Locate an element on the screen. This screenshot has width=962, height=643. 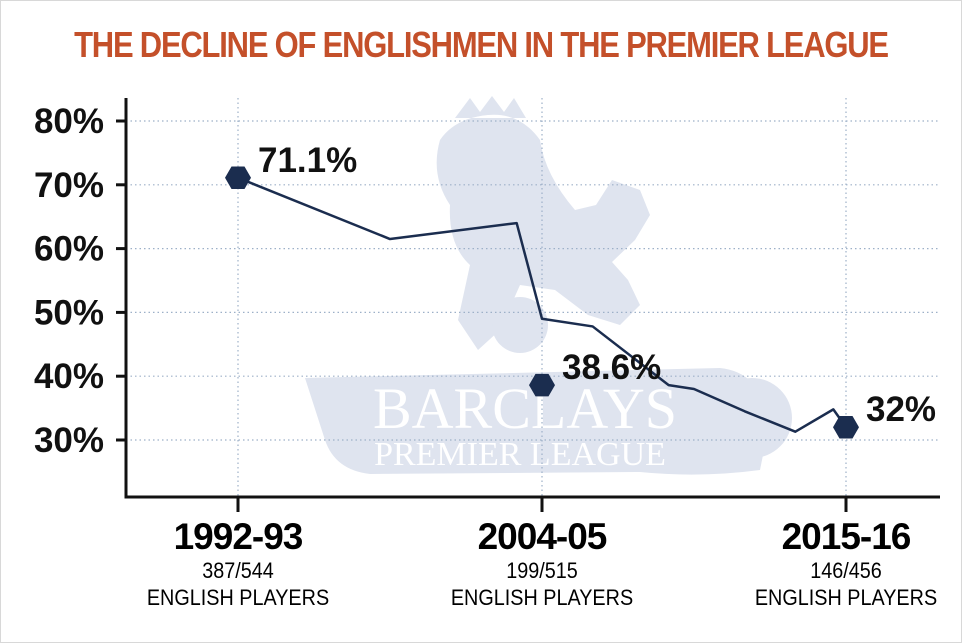
y-tick-label: 40% is located at coordinates (69, 376).